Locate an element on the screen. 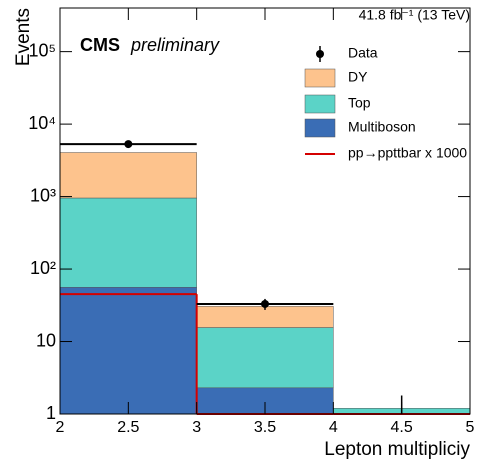  y-tick-label: 10⁵ is located at coordinates (42, 50).